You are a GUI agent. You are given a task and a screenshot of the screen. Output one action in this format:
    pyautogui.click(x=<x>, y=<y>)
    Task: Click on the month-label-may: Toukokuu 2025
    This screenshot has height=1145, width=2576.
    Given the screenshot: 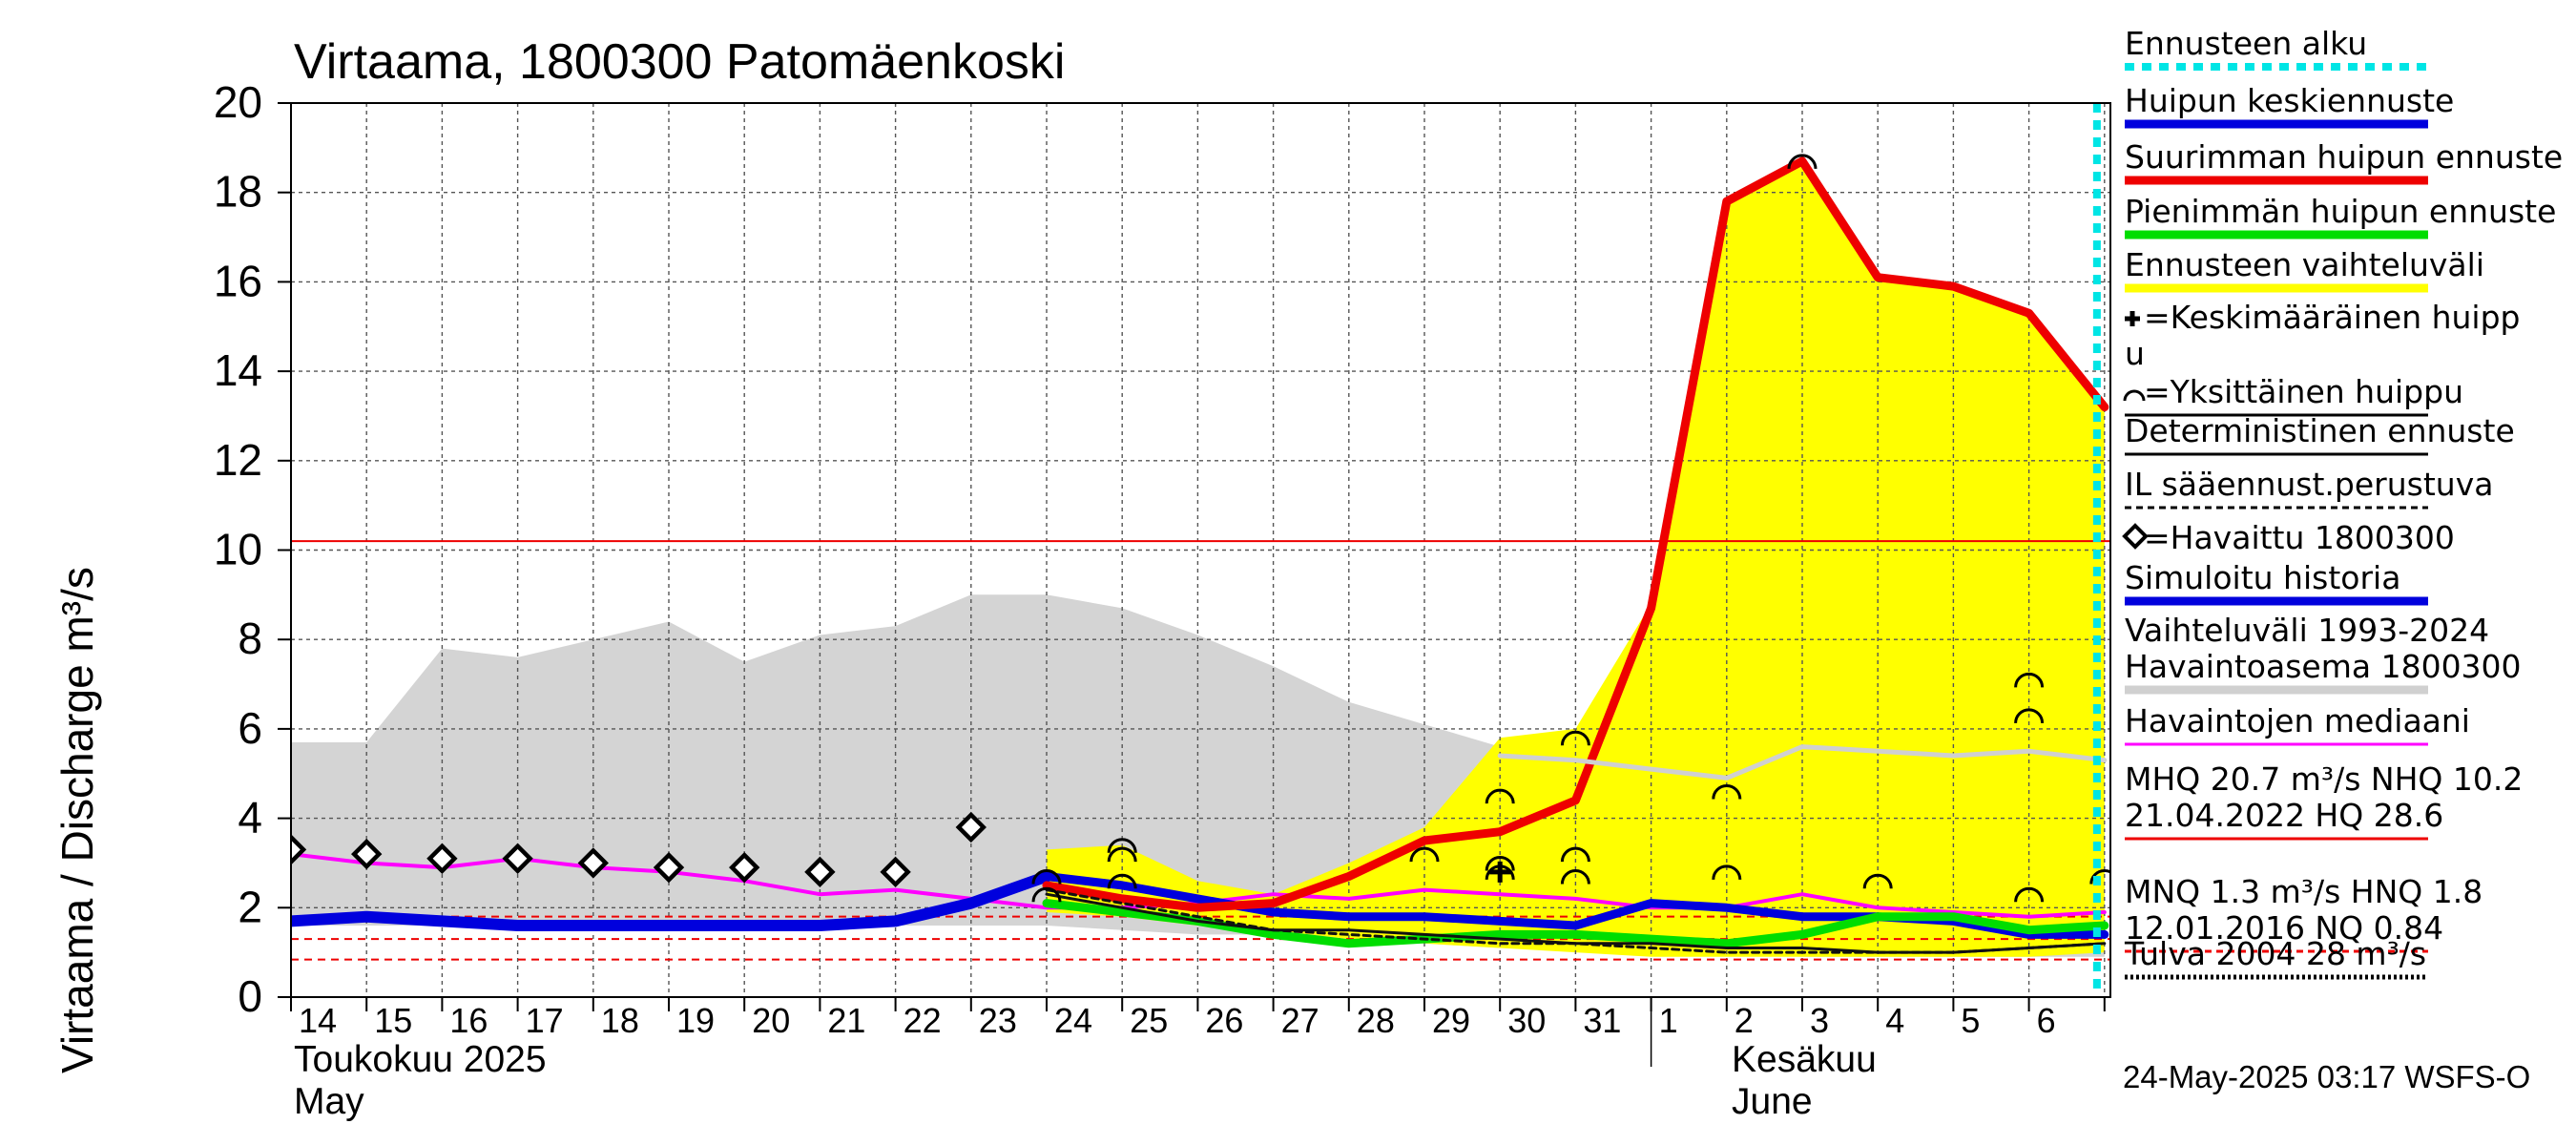 What is the action you would take?
    pyautogui.click(x=420, y=1060)
    